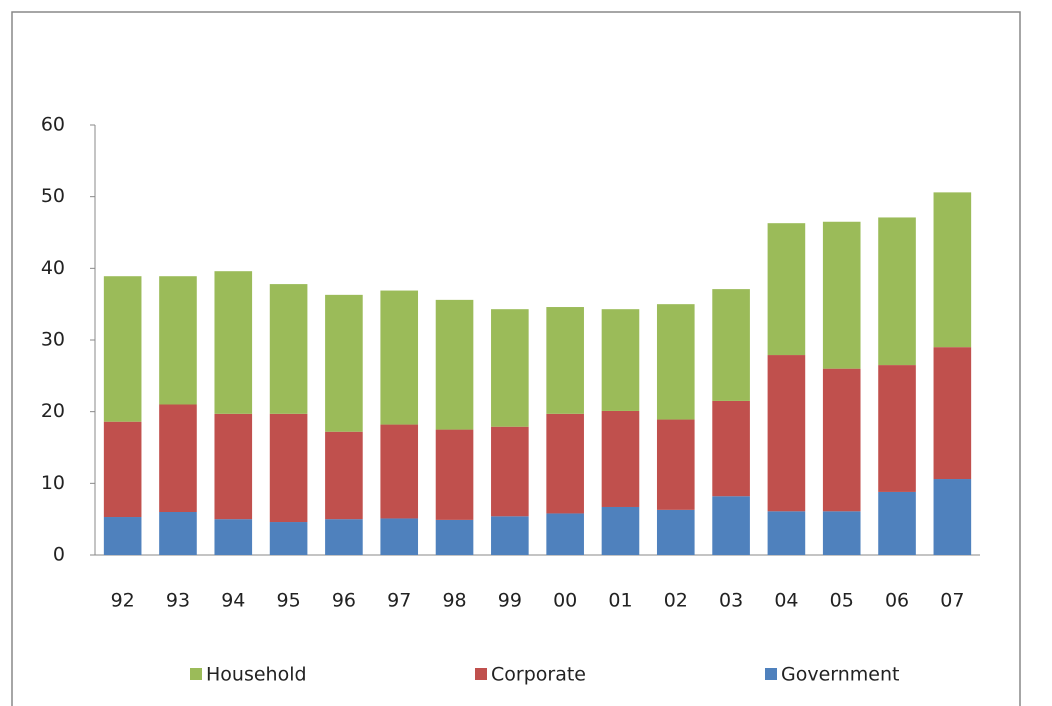 The height and width of the screenshot is (706, 1052). Describe the element at coordinates (344, 601) in the screenshot. I see `x-tick-label: 96` at that location.